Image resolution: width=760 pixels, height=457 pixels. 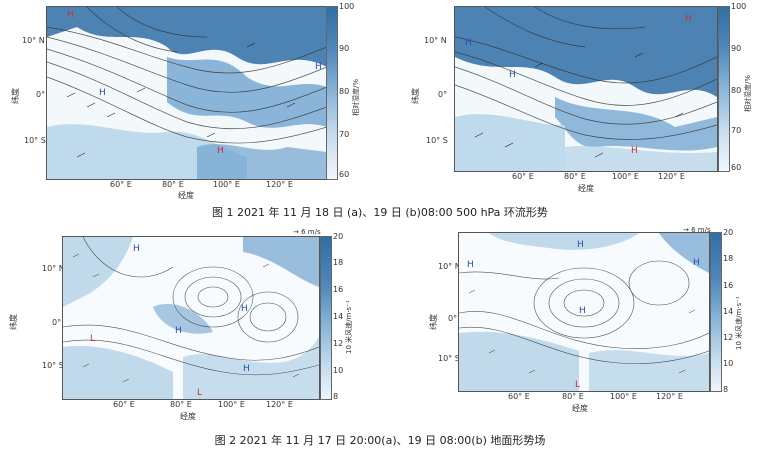 What do you see at coordinates (449, 266) in the screenshot?
I see `fig2b-ytick: 10° N` at bounding box center [449, 266].